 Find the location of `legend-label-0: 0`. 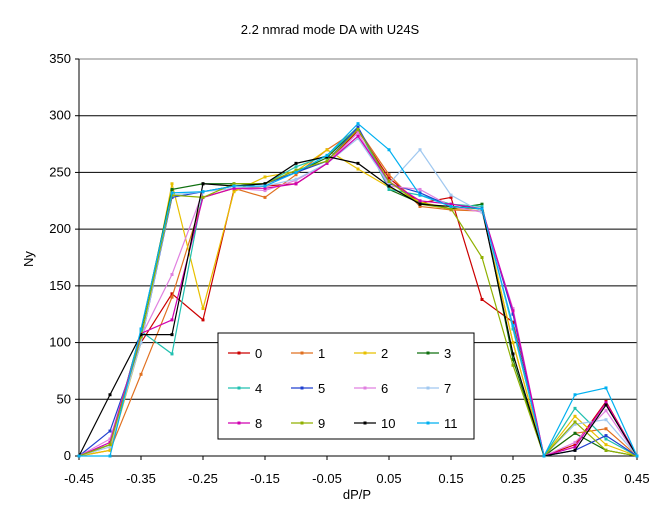

legend-label-0: 0 is located at coordinates (258, 353).